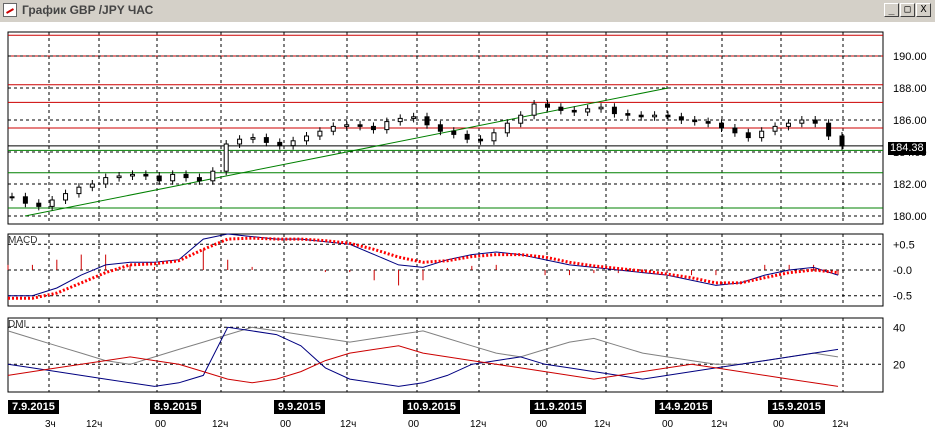 The width and height of the screenshot is (935, 437). Describe the element at coordinates (910, 121) in the screenshot. I see `price-axis-tick: 186.00` at that location.